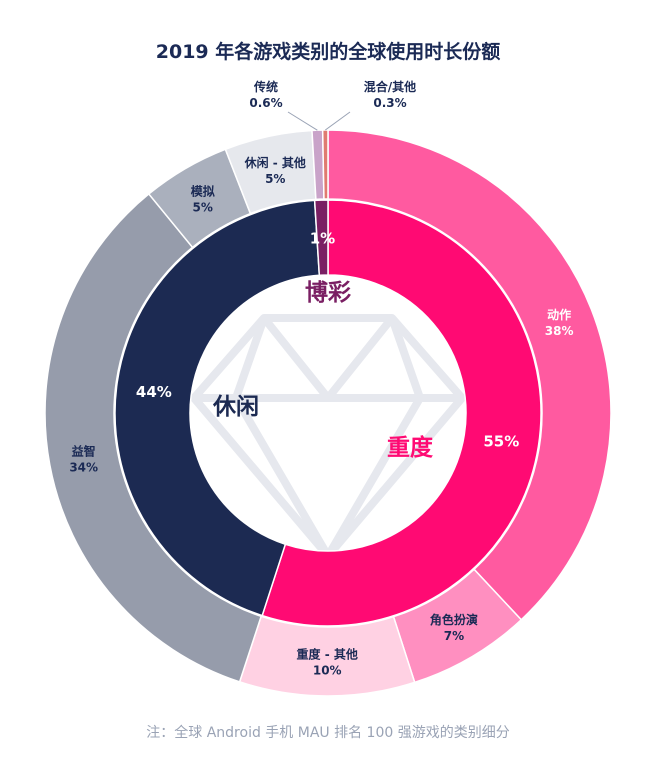 The image size is (656, 767). What do you see at coordinates (84, 450) in the screenshot?
I see `outer-label-name-puzzle: 益智` at bounding box center [84, 450].